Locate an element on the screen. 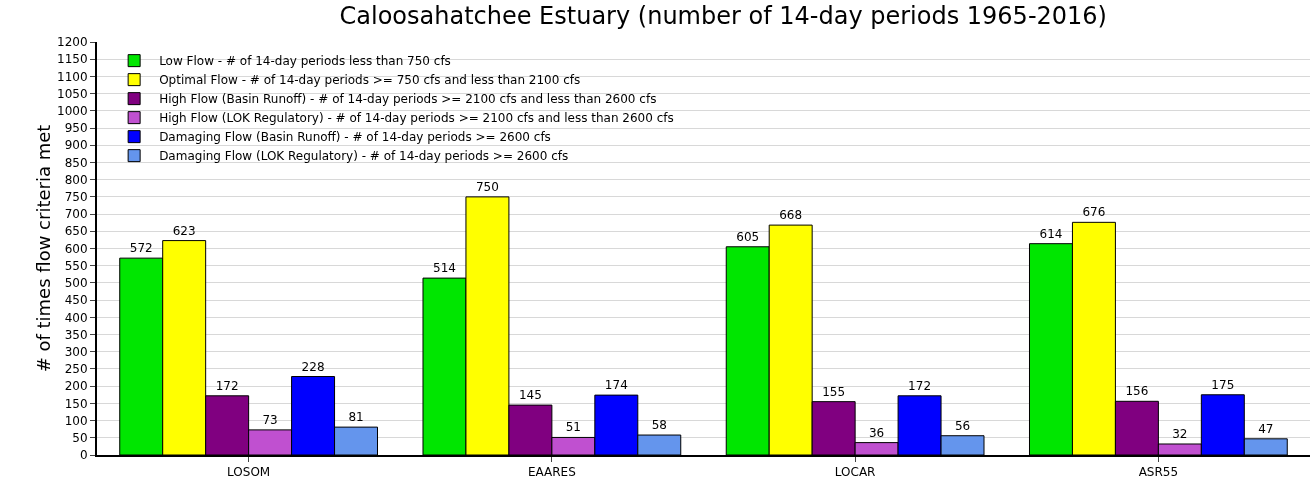  data-label: 32 is located at coordinates (1180, 433).